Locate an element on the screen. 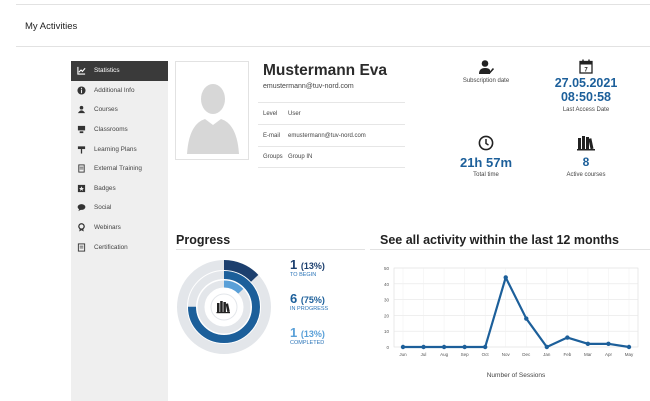 Image resolution: width=650 pixels, height=401 pixels. sidebar-item-statistics: Statistics is located at coordinates (119, 71).